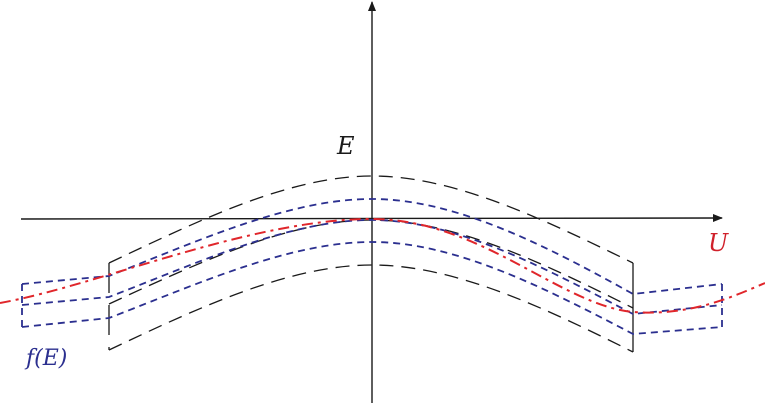 This screenshot has height=403, width=765. I want to click on f-of-e-label: f(E), so click(45, 358).